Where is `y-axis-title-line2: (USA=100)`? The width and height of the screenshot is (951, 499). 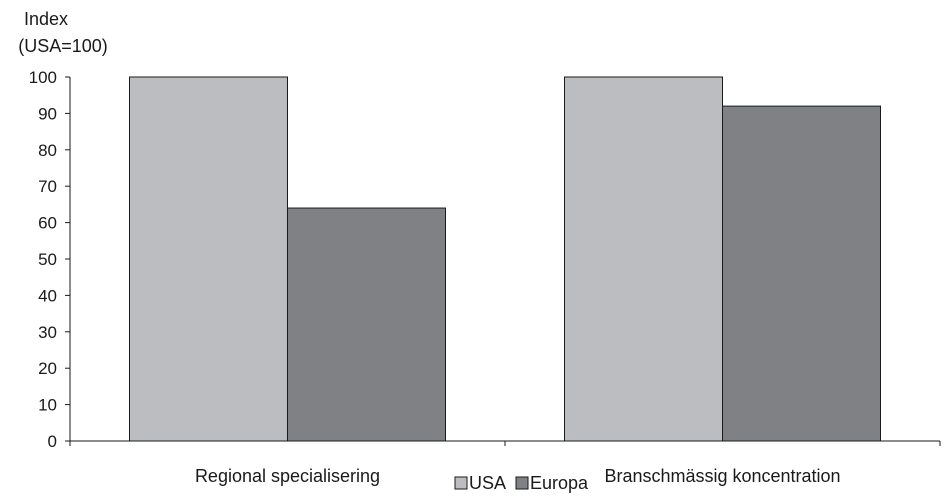
y-axis-title-line2: (USA=100) is located at coordinates (63, 46).